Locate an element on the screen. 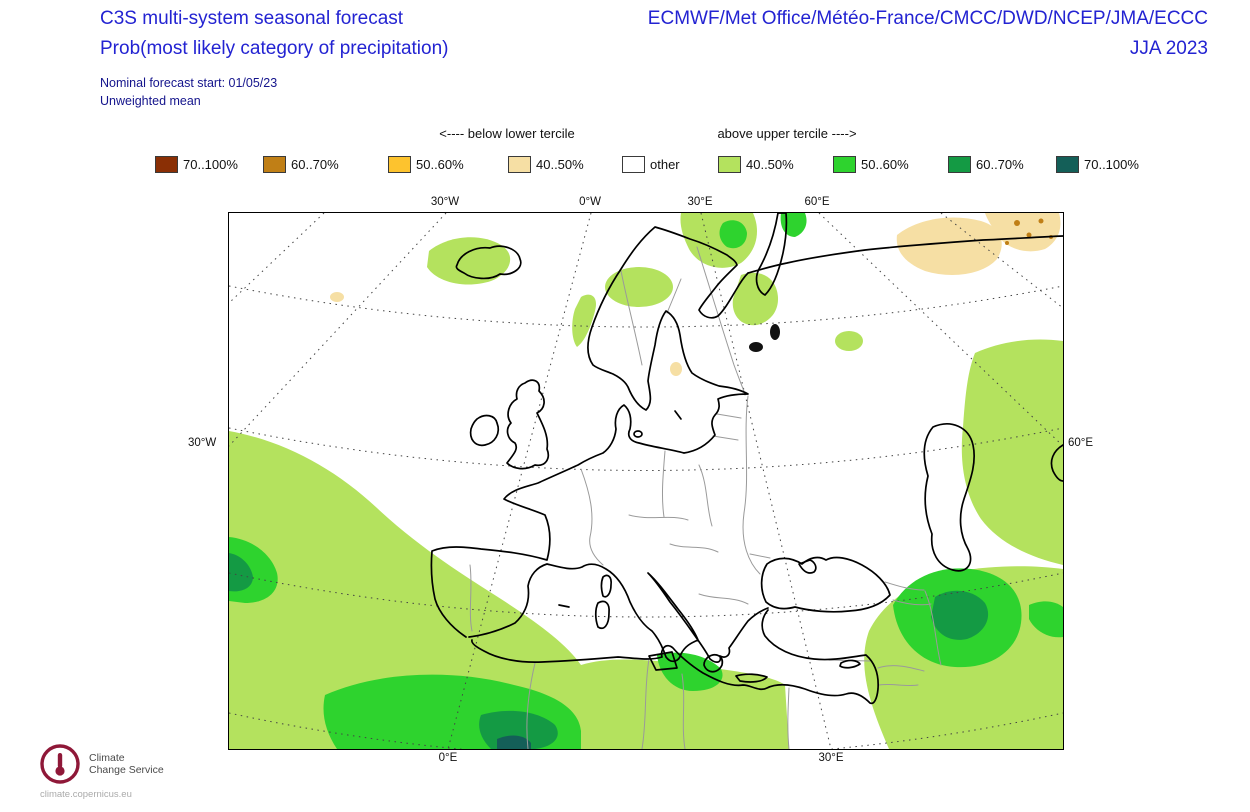 The height and width of the screenshot is (812, 1250). axis-label-top-0w: 0°W is located at coordinates (590, 202).